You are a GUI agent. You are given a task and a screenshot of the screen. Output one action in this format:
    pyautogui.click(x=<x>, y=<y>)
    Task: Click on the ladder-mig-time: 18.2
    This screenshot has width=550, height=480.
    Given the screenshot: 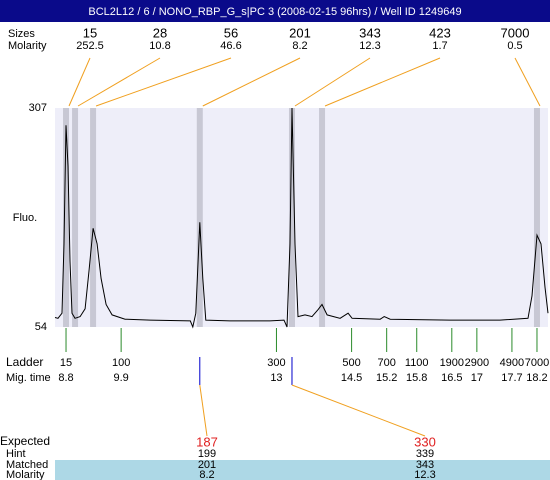 What is the action you would take?
    pyautogui.click(x=536, y=378)
    